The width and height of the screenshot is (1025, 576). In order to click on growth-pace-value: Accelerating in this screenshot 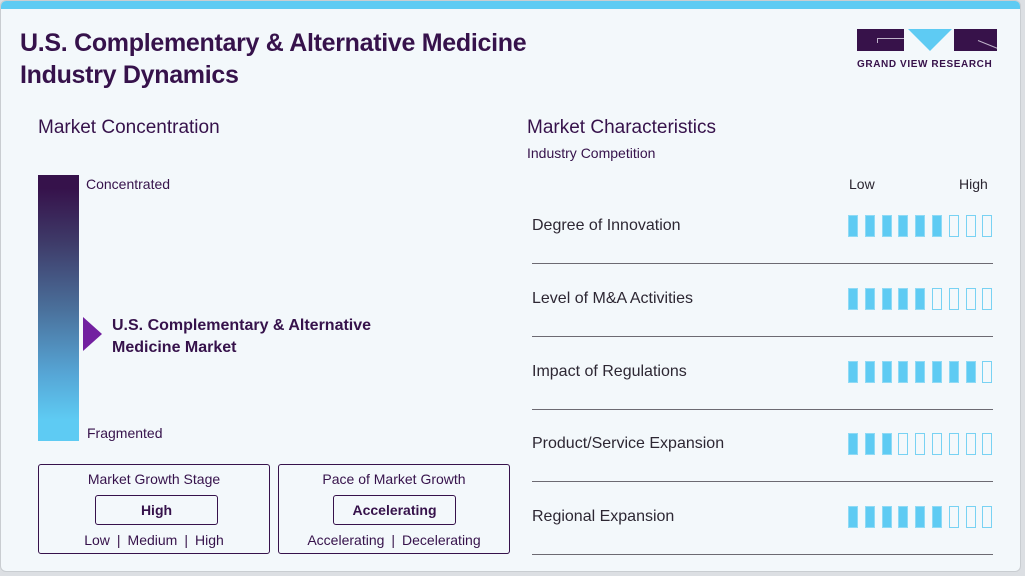, I will do `click(394, 510)`.